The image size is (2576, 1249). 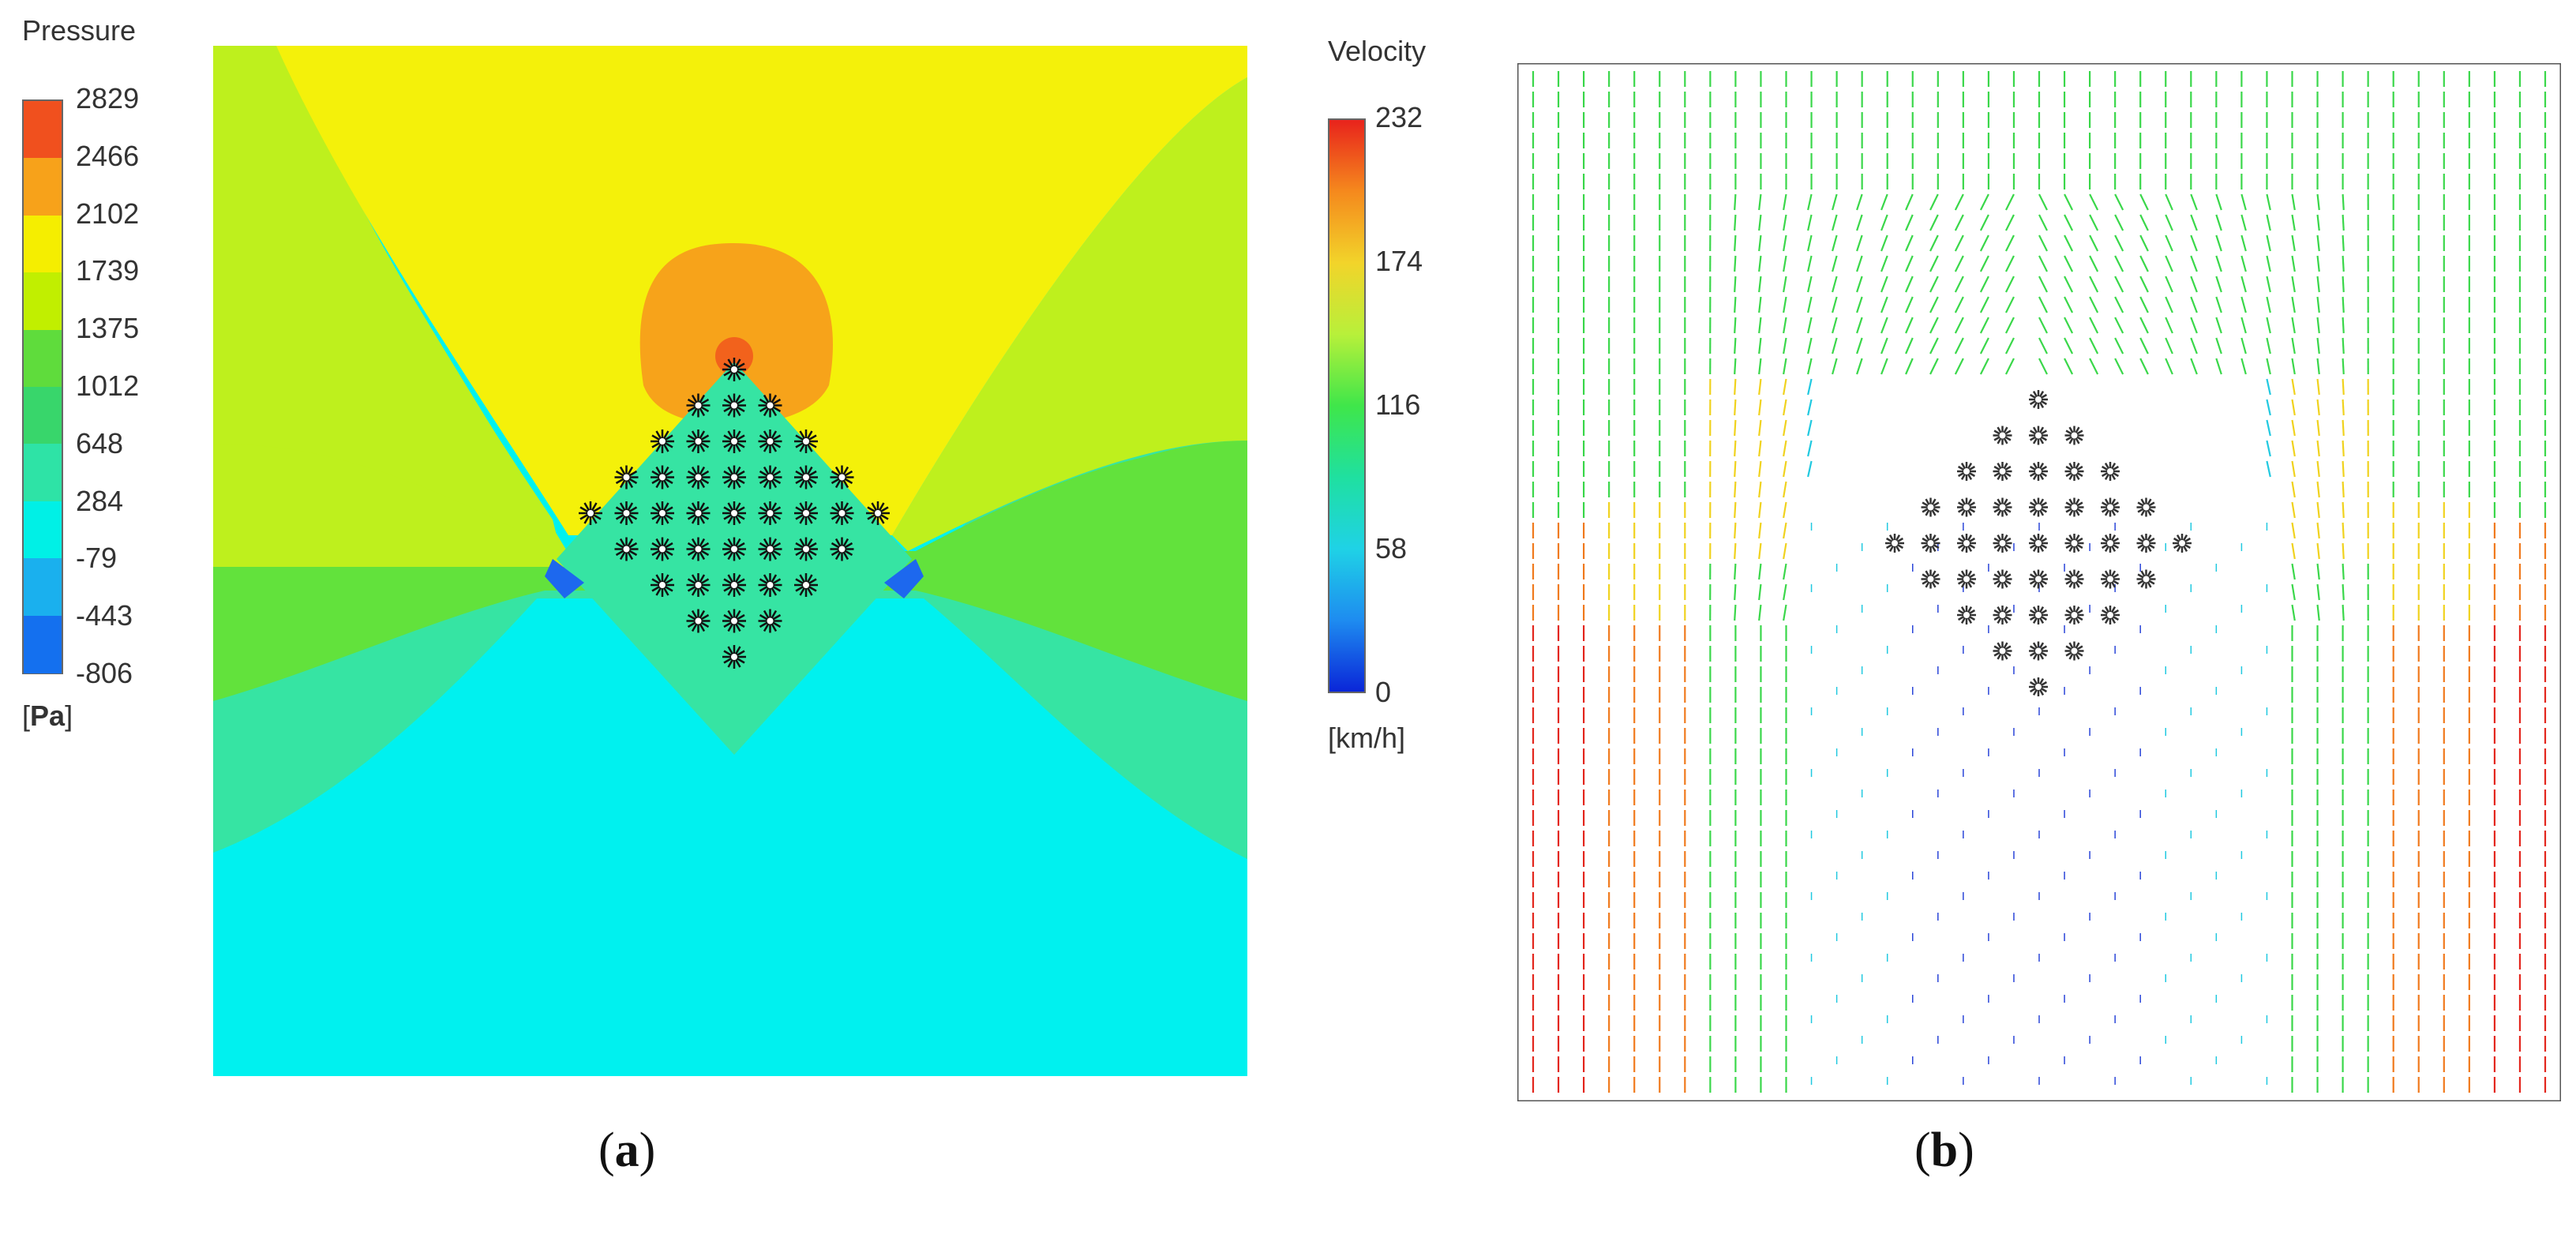 I want to click on pressure-tick-label: 1375, so click(x=108, y=328).